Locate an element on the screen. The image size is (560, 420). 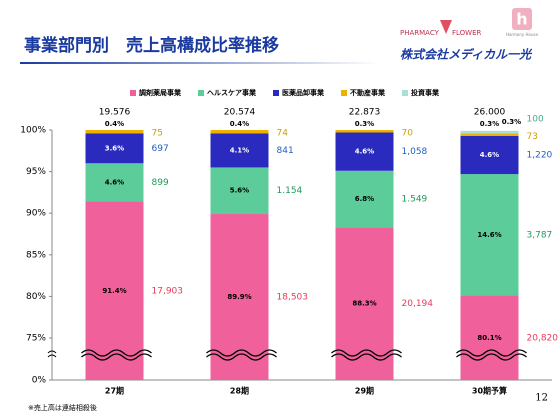
legend-label: 投資事業 is located at coordinates (425, 92).